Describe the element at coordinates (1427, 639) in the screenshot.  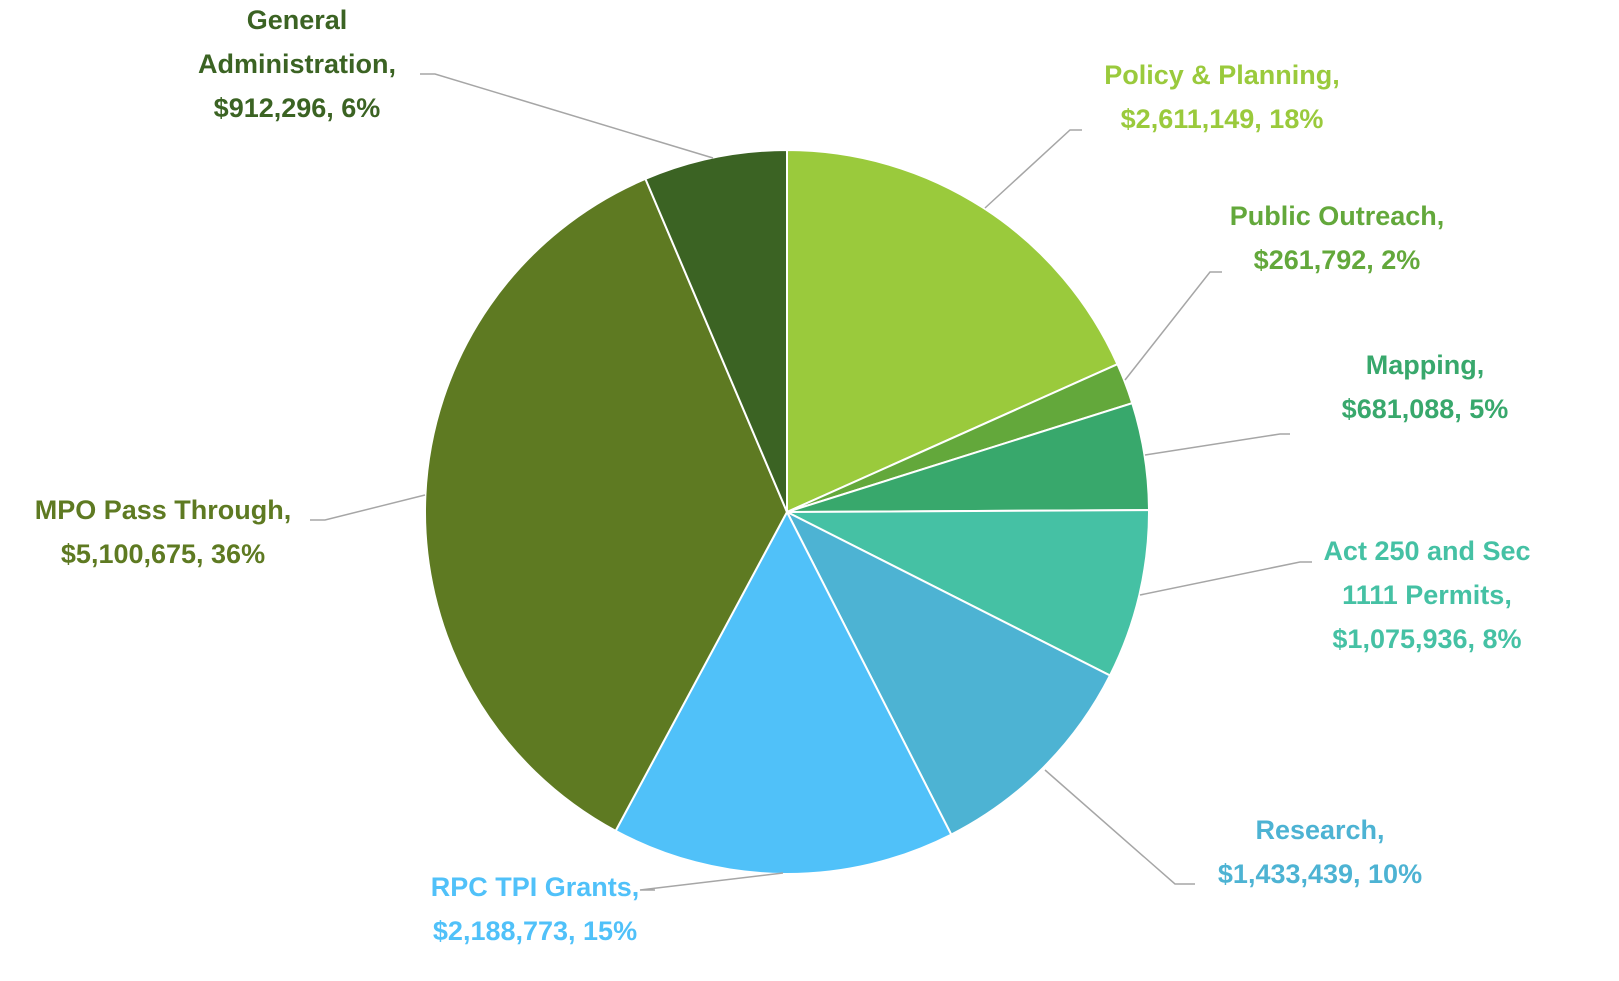
I see `value-label: $1,075,936, 8%` at that location.